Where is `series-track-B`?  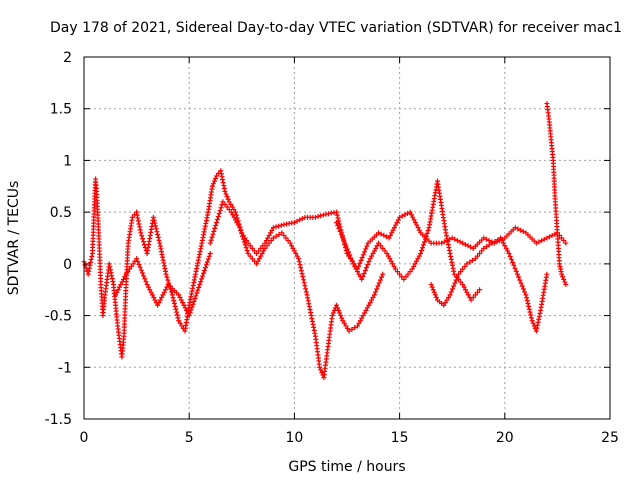
series-track-B is located at coordinates (296, 290).